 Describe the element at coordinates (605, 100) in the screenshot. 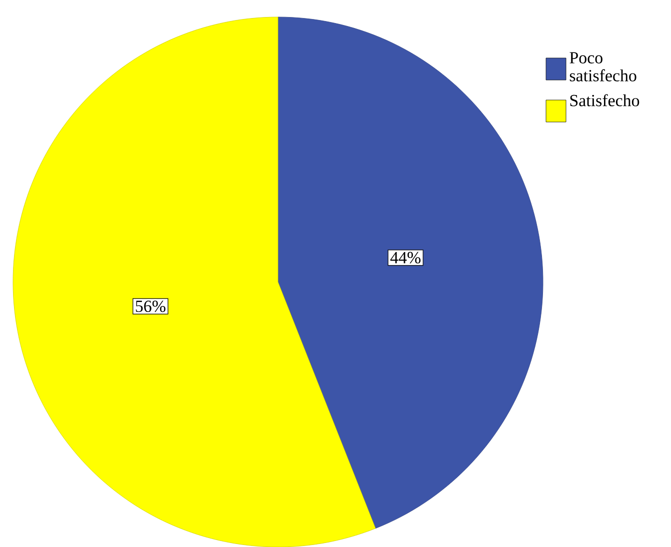

I see `legend-label: Satisfecho` at that location.